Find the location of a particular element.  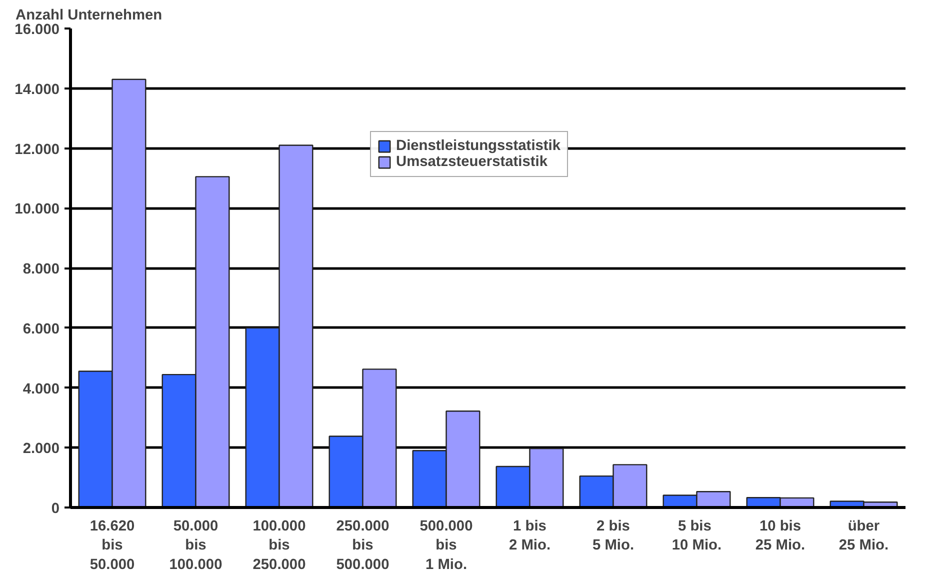

y-tick-label: 10.000 is located at coordinates (37, 210).